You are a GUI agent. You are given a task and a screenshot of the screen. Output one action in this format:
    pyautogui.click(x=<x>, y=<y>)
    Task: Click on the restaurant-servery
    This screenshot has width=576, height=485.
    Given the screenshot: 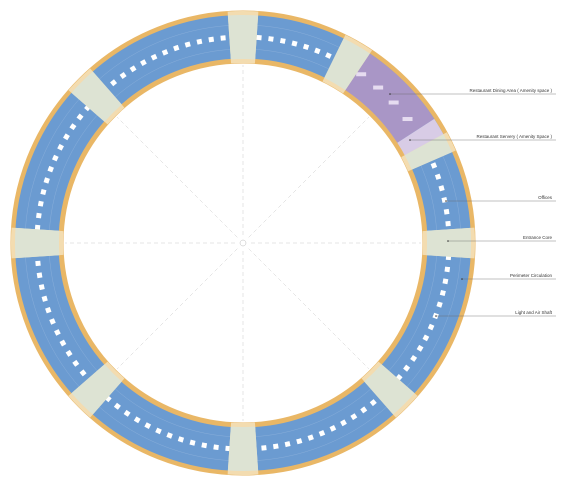 What is the action you would take?
    pyautogui.click(x=422, y=139)
    